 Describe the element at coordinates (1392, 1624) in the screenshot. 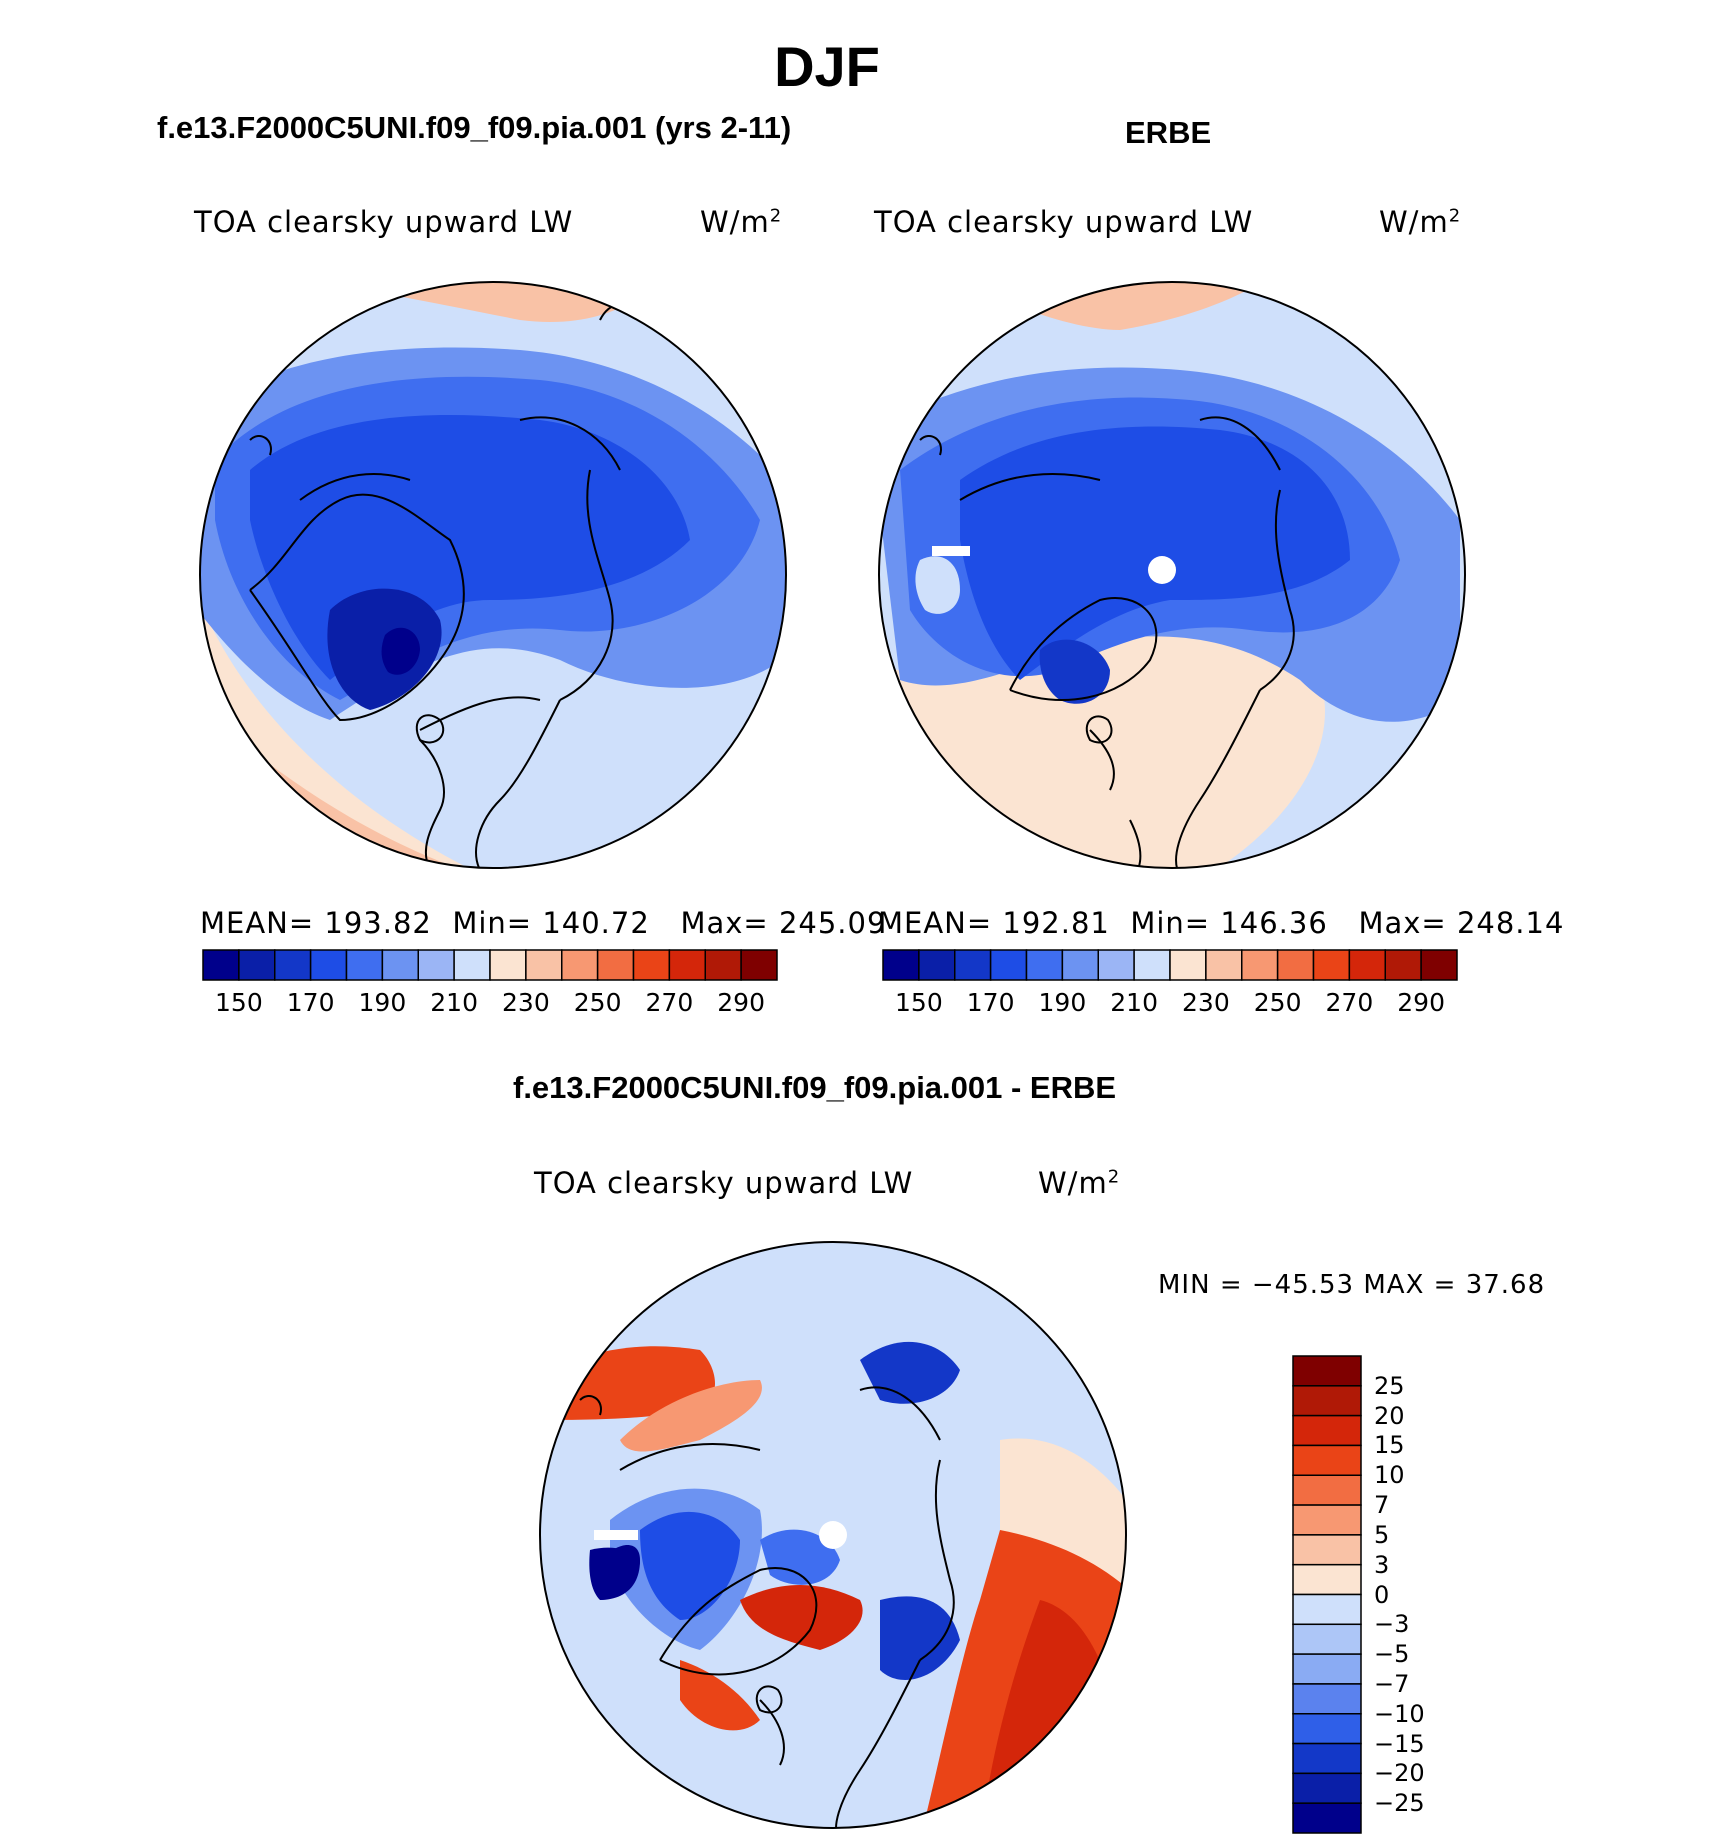

I see `diff-colorbar-label: −3` at that location.